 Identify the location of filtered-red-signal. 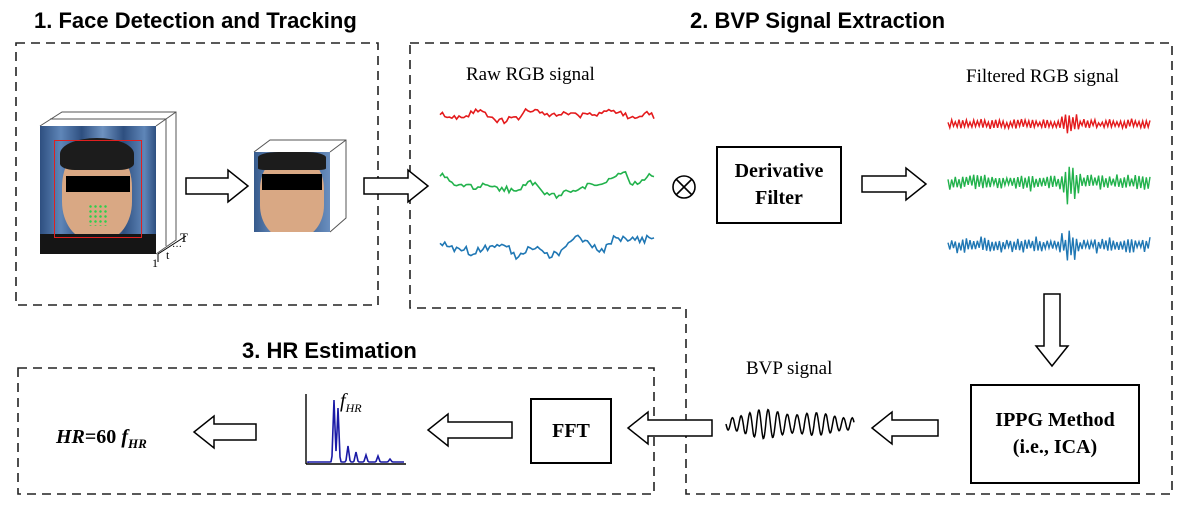
(1049, 124).